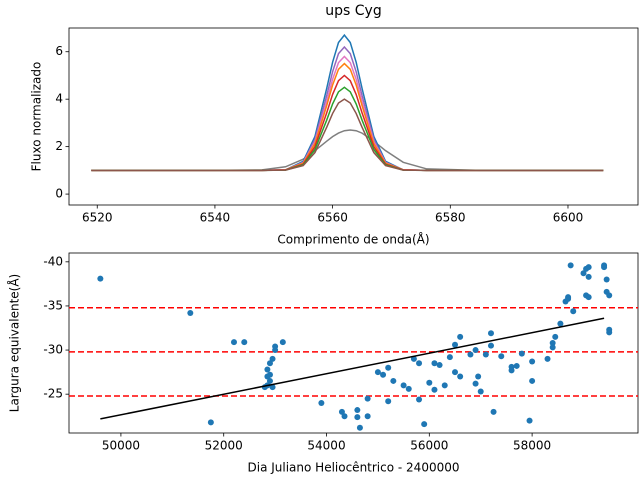 Image resolution: width=640 pixels, height=480 pixels. I want to click on y-axis-label: Largura equivalente(Å), so click(14, 343).